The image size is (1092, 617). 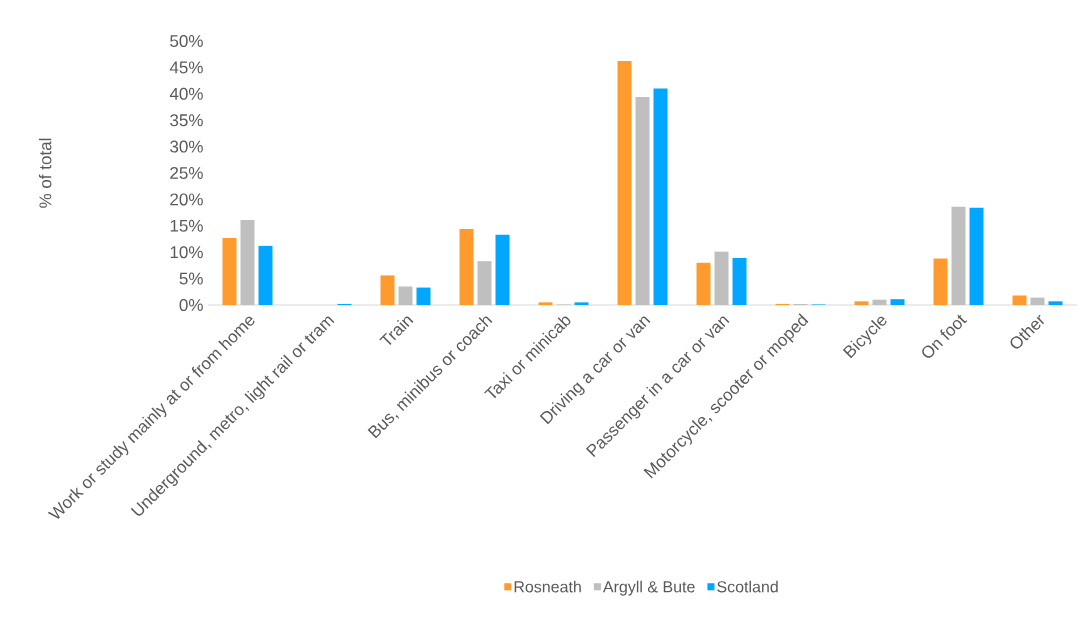 What do you see at coordinates (186, 41) in the screenshot?
I see `y-tick-label: 50%` at bounding box center [186, 41].